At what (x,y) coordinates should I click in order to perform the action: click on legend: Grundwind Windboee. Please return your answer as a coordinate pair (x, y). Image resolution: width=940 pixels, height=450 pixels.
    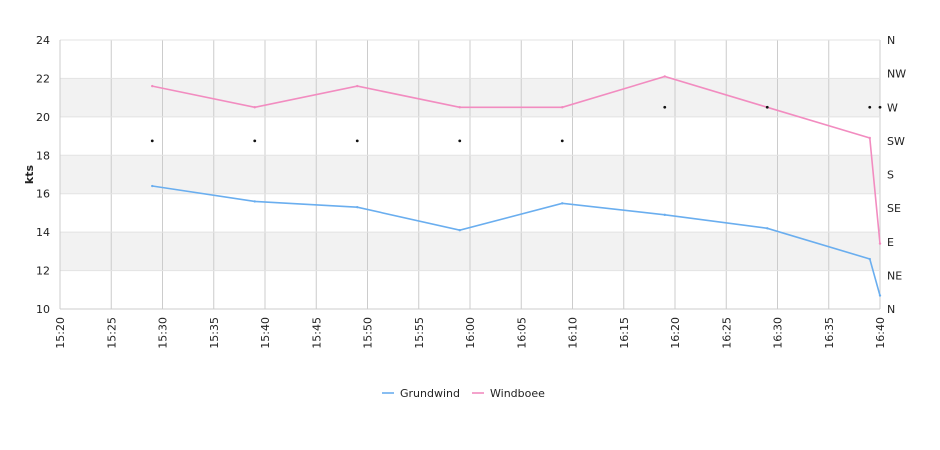
    Looking at the image, I should click on (463, 393).